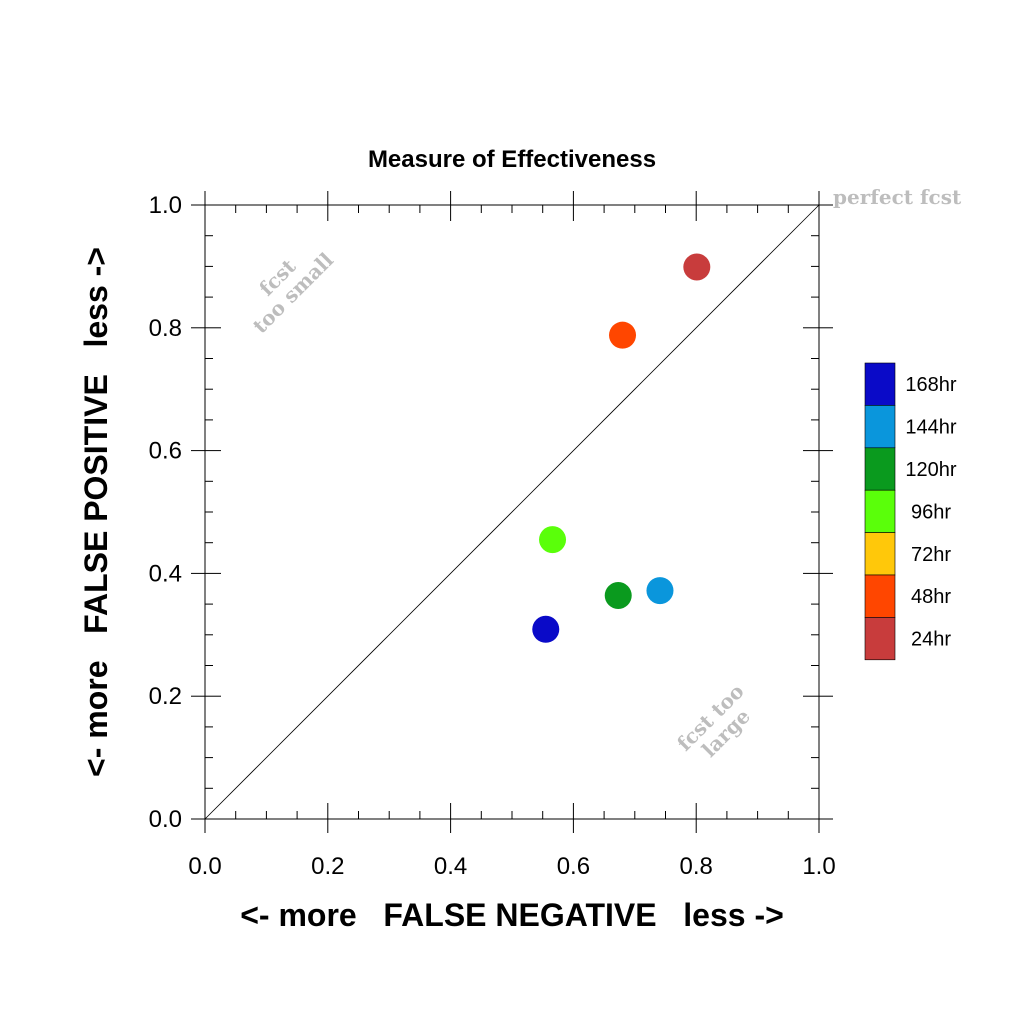 The width and height of the screenshot is (1024, 1024). What do you see at coordinates (818, 866) in the screenshot?
I see `x-tick-label: 1.0` at bounding box center [818, 866].